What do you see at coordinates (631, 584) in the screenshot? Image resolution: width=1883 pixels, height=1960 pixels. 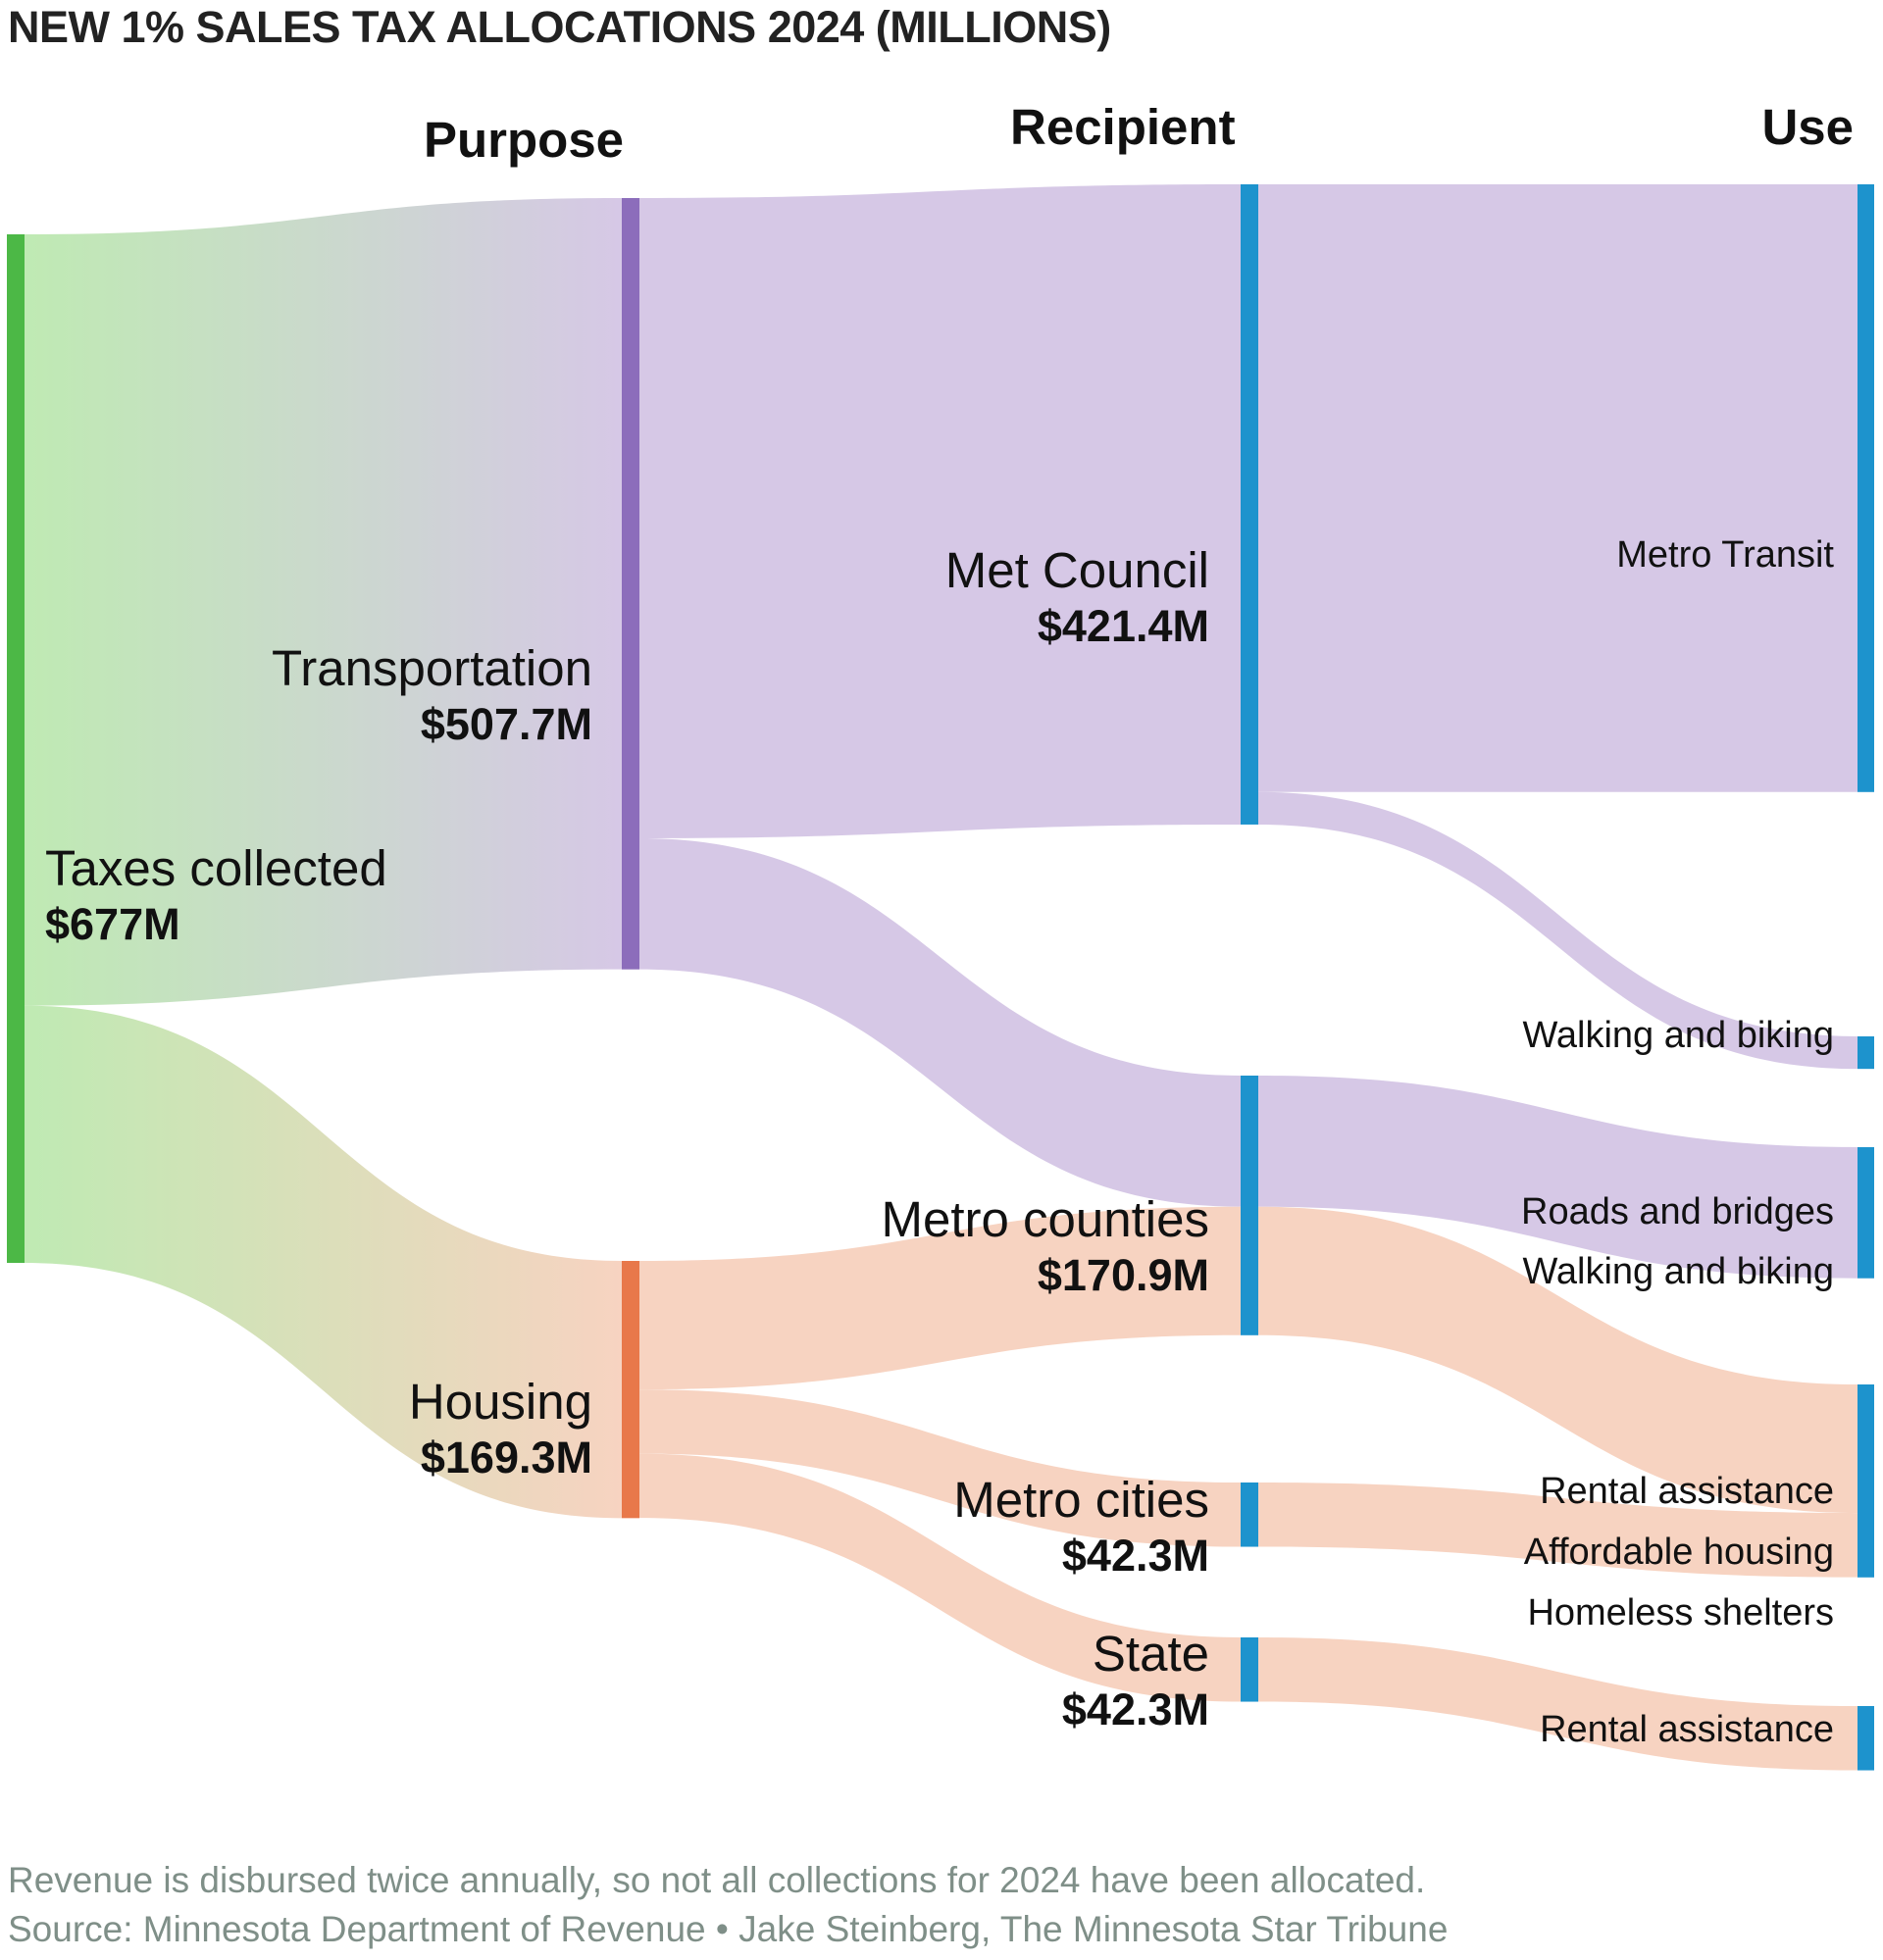 I see `node-bar-transportation` at bounding box center [631, 584].